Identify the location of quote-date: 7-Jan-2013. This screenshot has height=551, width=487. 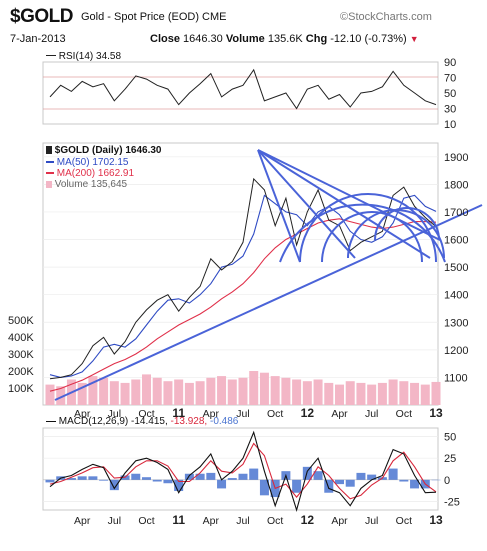
(38, 39).